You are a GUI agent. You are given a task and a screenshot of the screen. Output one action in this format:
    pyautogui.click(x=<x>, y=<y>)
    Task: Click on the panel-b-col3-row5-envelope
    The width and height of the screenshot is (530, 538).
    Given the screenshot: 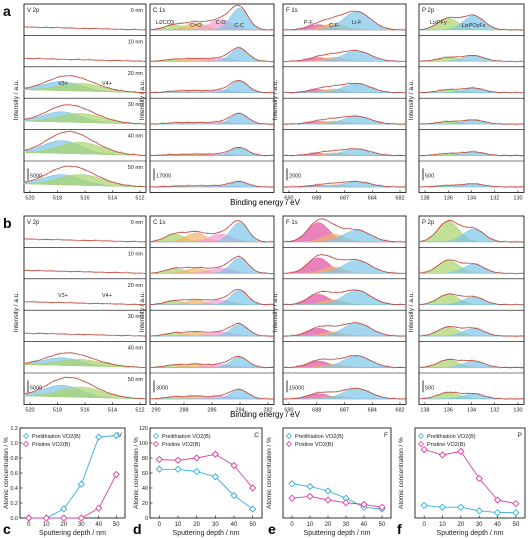 What is the action you would take?
    pyautogui.click(x=471, y=395)
    